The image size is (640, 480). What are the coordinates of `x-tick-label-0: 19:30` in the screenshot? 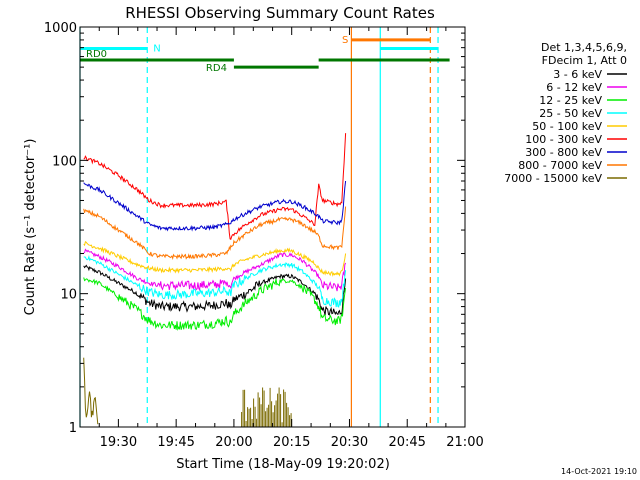 It's located at (118, 442).